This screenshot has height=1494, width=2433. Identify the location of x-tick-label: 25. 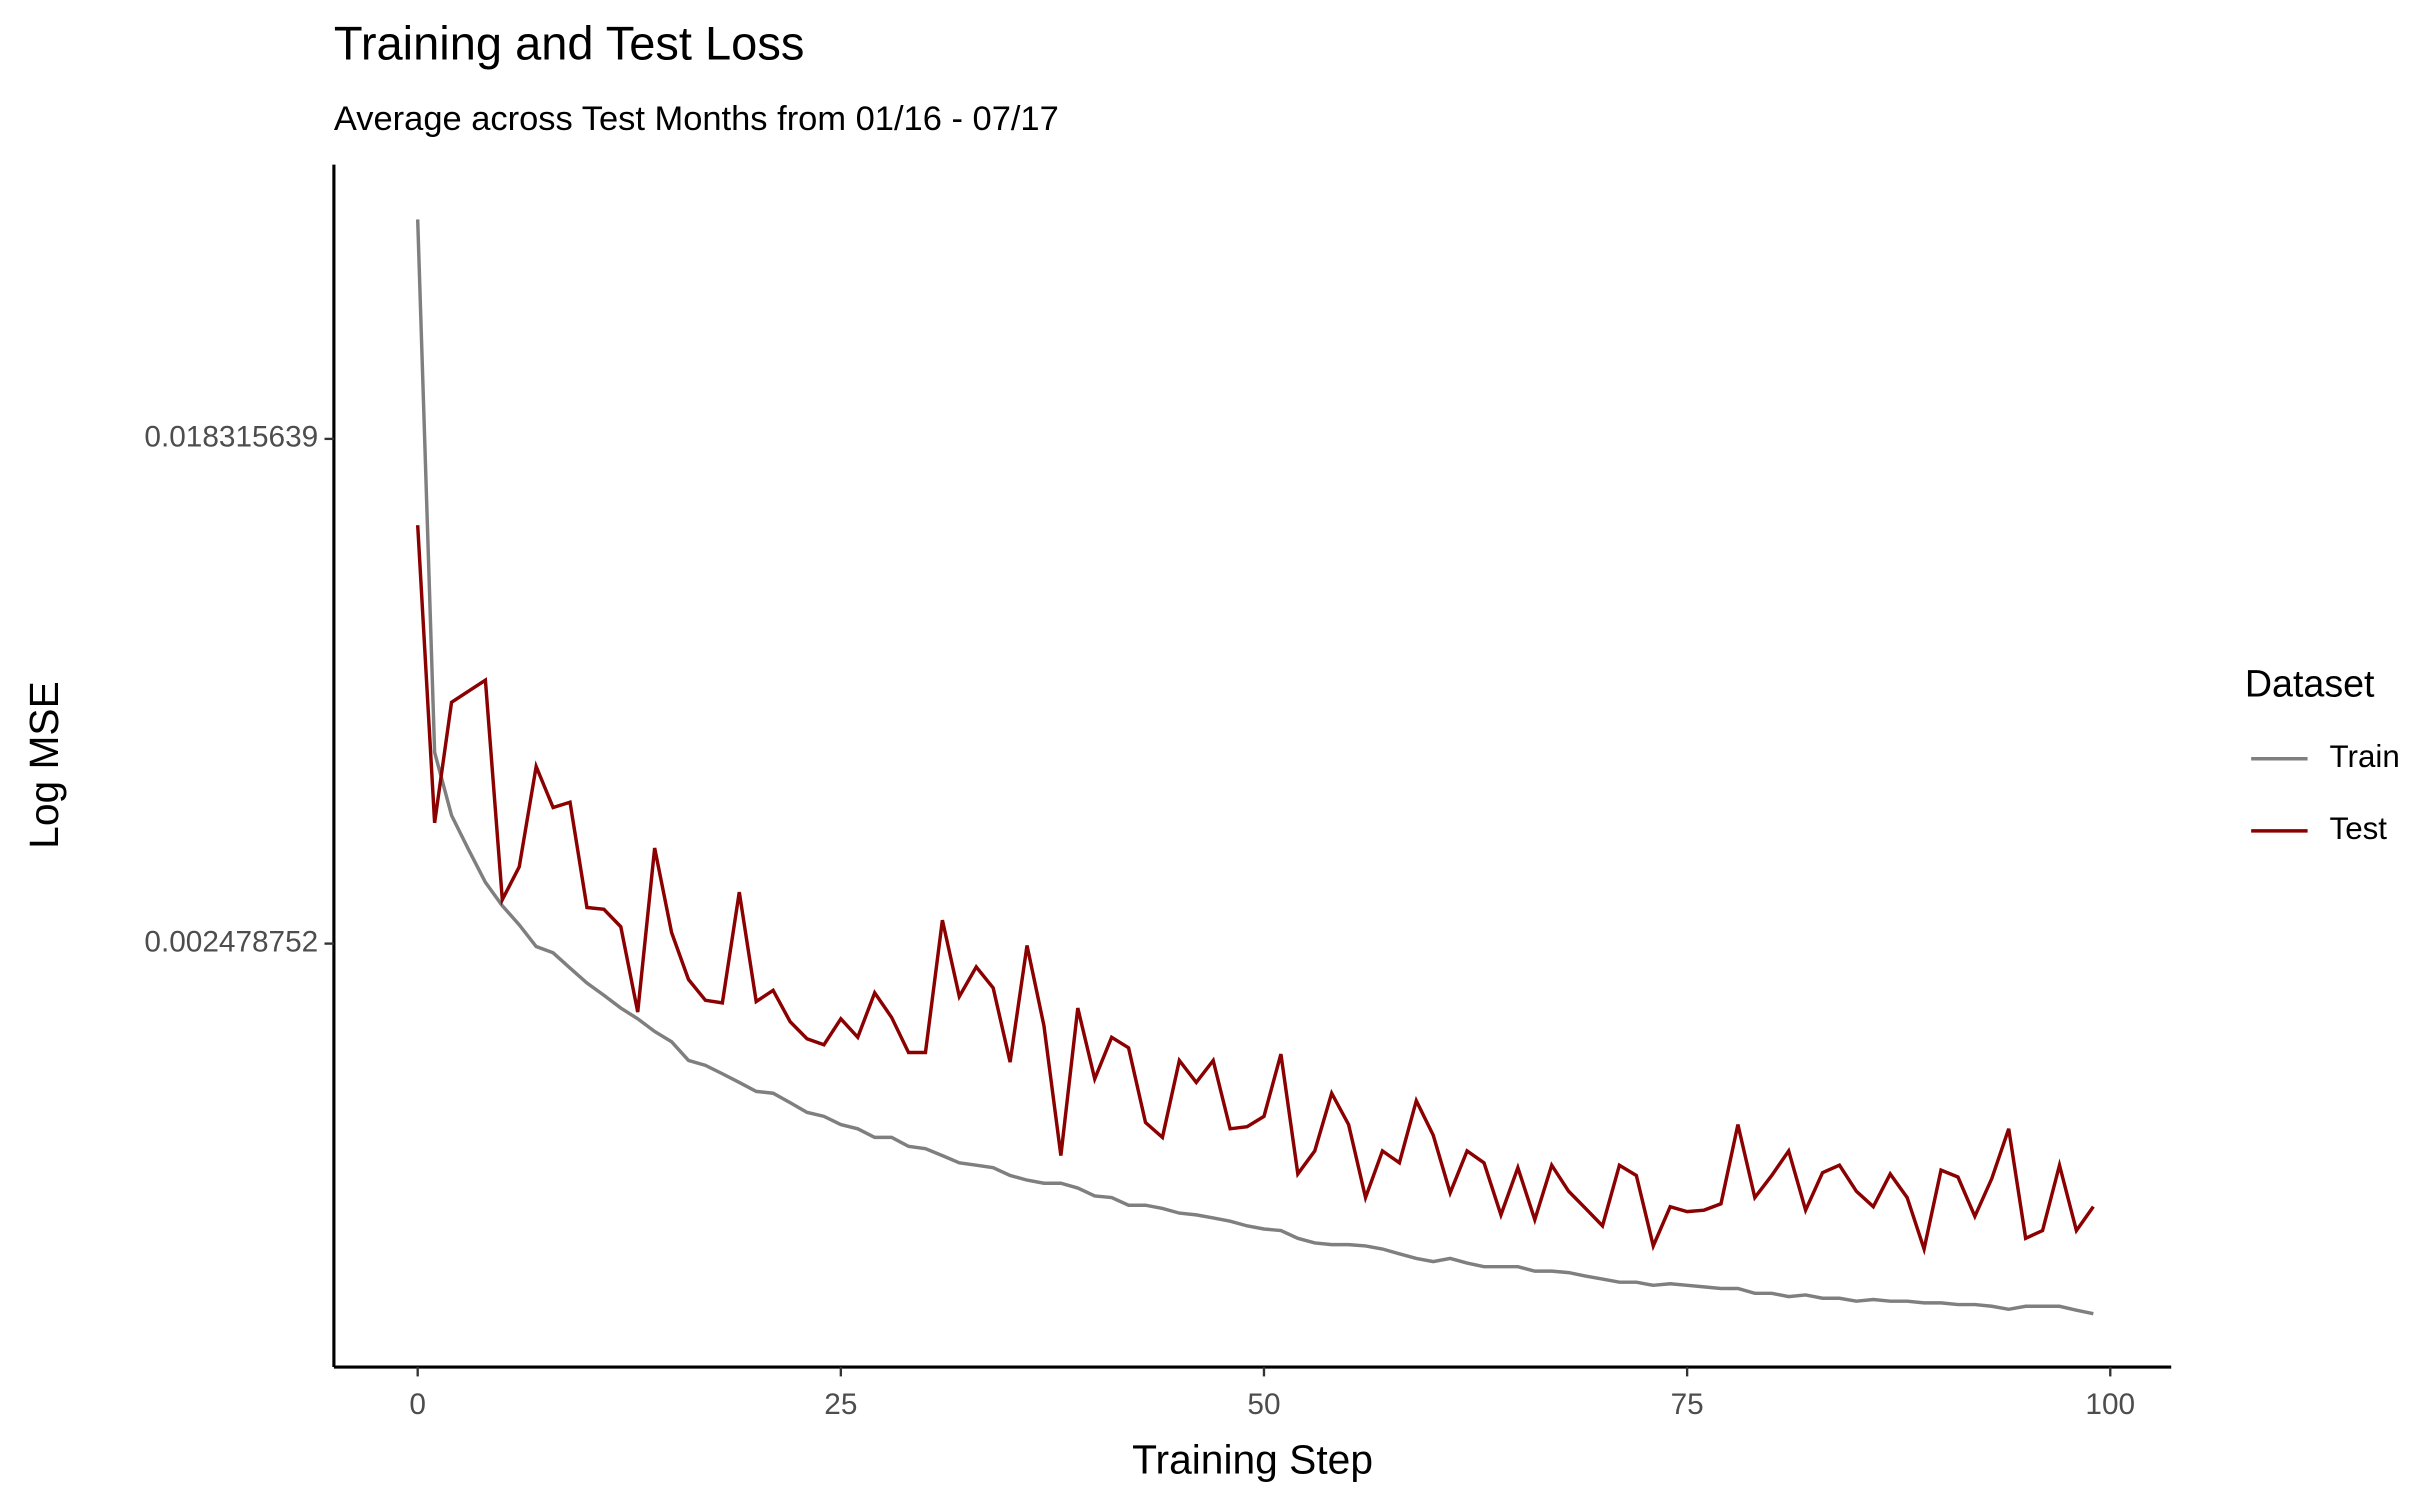
(840, 1404).